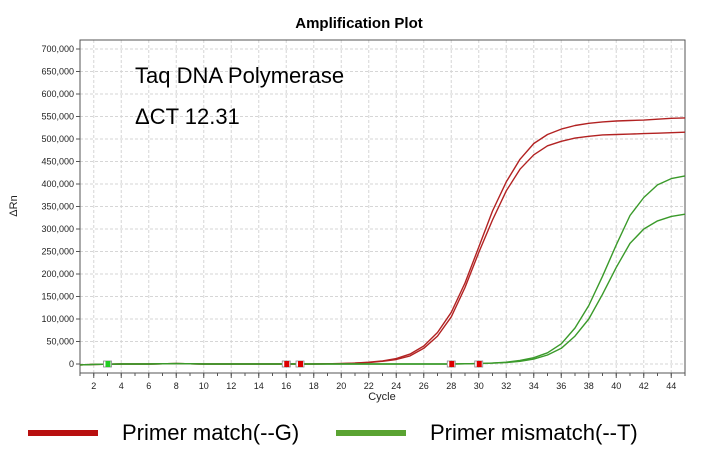 The width and height of the screenshot is (718, 468). What do you see at coordinates (57, 229) in the screenshot?
I see `y-tick-label: 300,000` at bounding box center [57, 229].